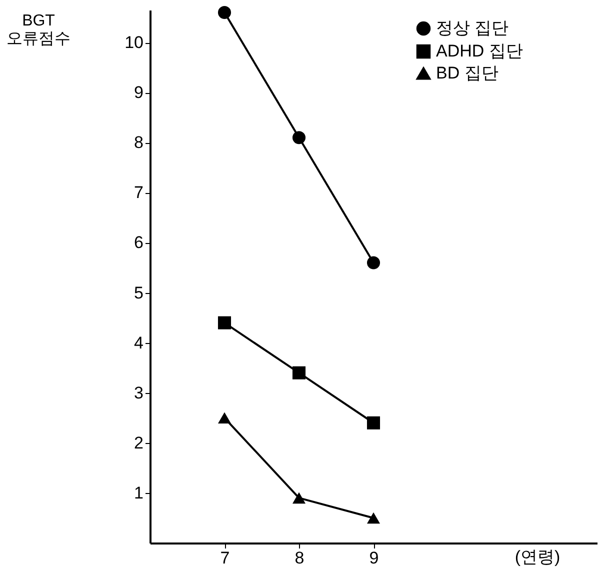 The image size is (614, 579). What do you see at coordinates (38, 30) in the screenshot?
I see `y-axis-title: BGT 오류점수` at bounding box center [38, 30].